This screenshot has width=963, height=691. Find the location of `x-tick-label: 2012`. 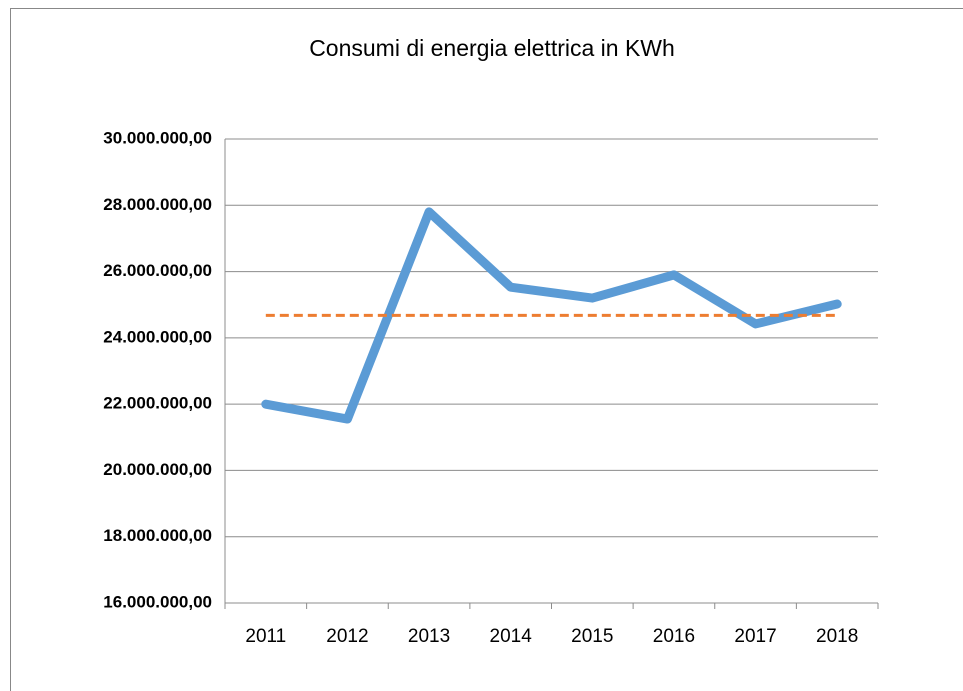

x-tick-label: 2012 is located at coordinates (347, 636).